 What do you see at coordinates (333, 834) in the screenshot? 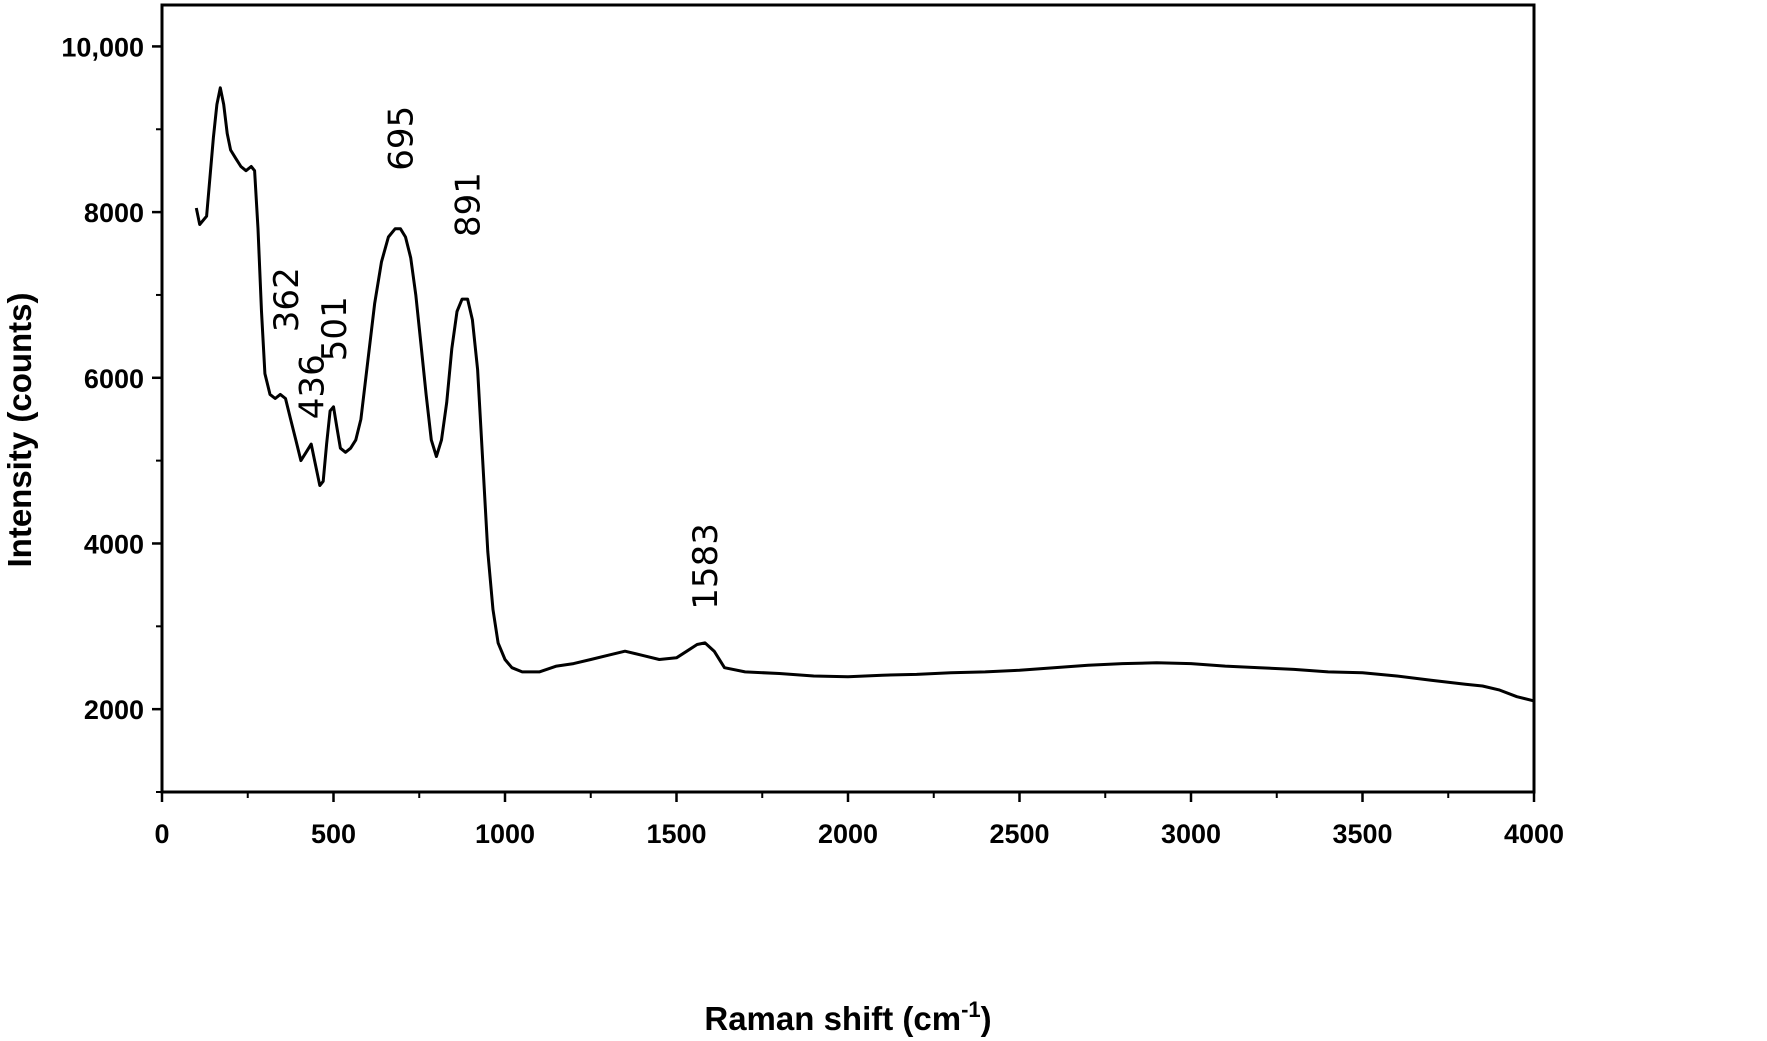
I see `x-tick-label: 500` at bounding box center [333, 834].